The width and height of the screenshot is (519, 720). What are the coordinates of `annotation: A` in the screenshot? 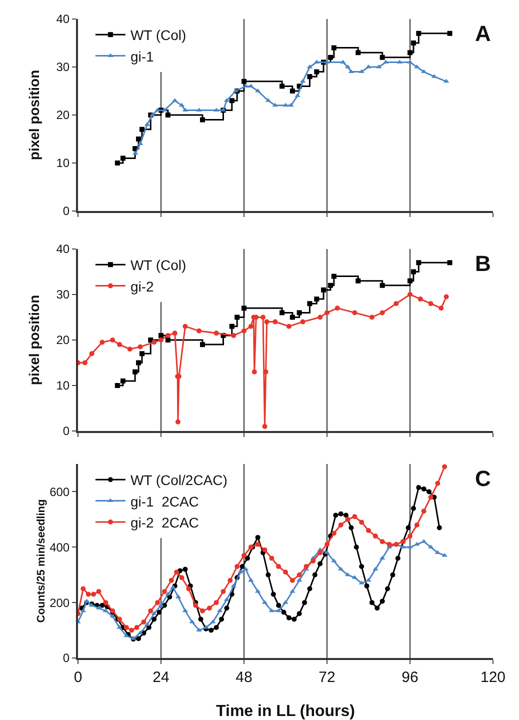 It's located at (483, 33).